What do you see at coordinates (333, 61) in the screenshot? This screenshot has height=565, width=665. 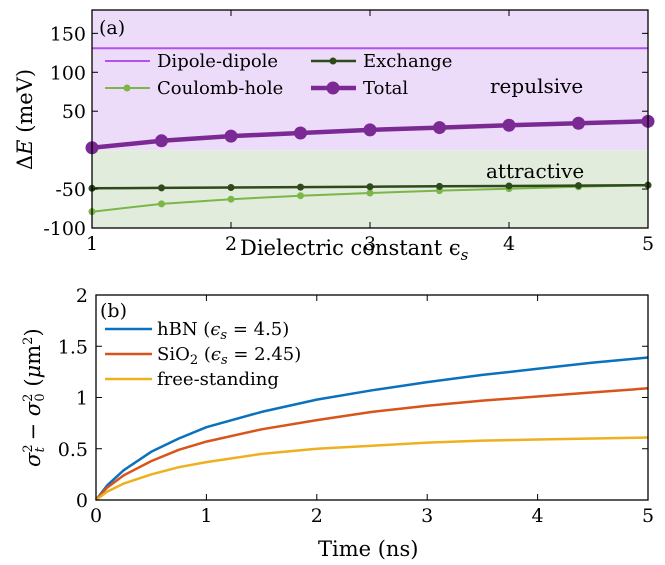 I see `legend-marker-exchange` at bounding box center [333, 61].